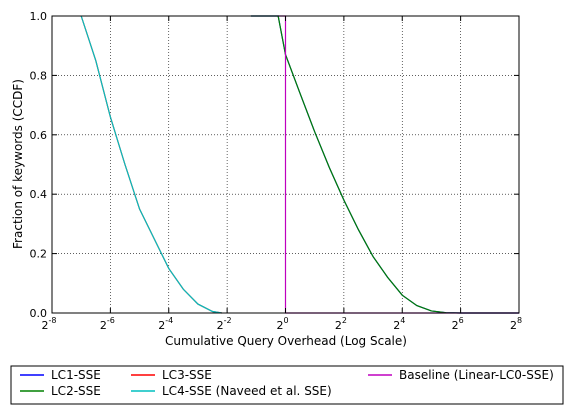  What do you see at coordinates (39, 194) in the screenshot?
I see `y-tick-label: 0.4` at bounding box center [39, 194].